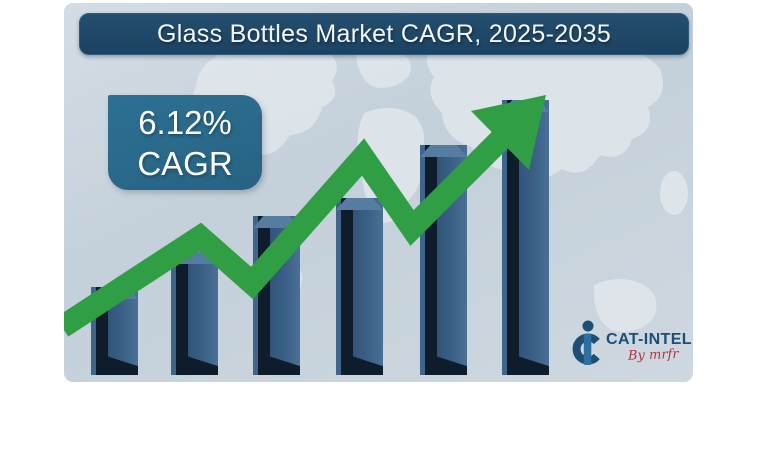 The image size is (768, 459). What do you see at coordinates (185, 122) in the screenshot?
I see `cagr-value: 6.12%` at bounding box center [185, 122].